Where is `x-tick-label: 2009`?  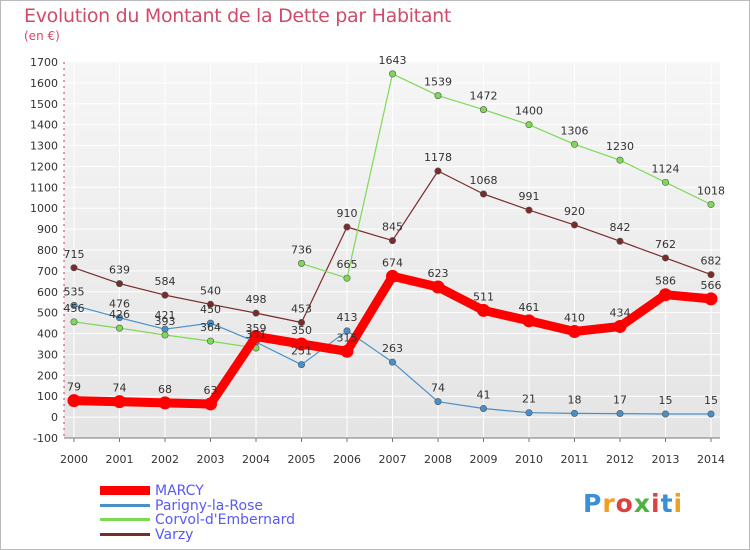
x-tick-label: 2009 is located at coordinates (484, 459).